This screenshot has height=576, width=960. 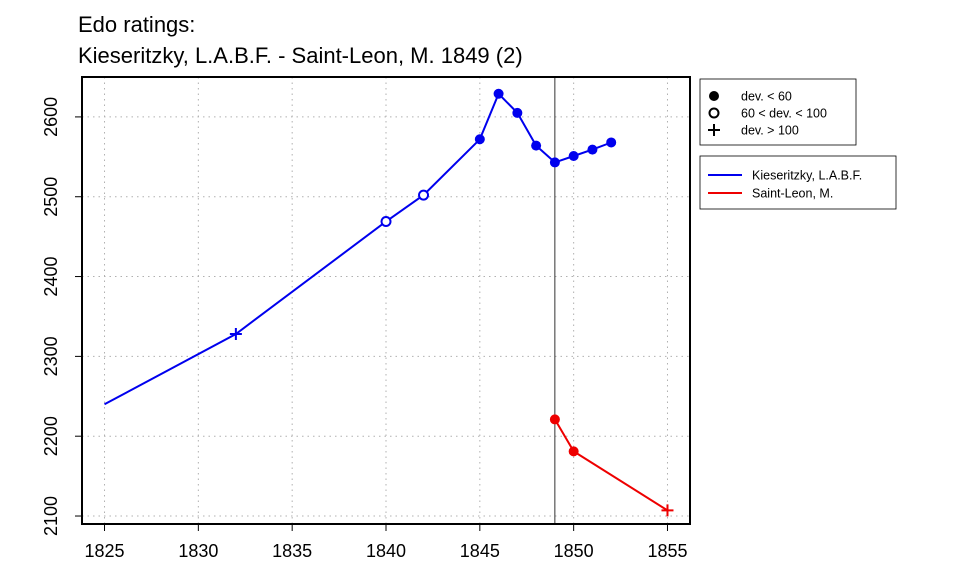 I want to click on x-tick-label: 1835, so click(x=292, y=551).